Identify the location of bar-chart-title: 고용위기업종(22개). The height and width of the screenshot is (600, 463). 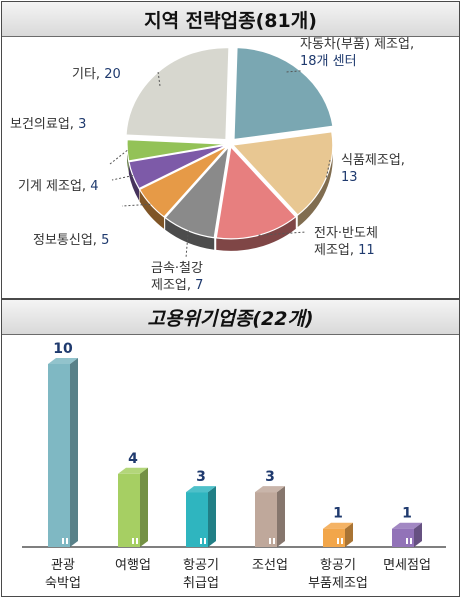
(230, 318).